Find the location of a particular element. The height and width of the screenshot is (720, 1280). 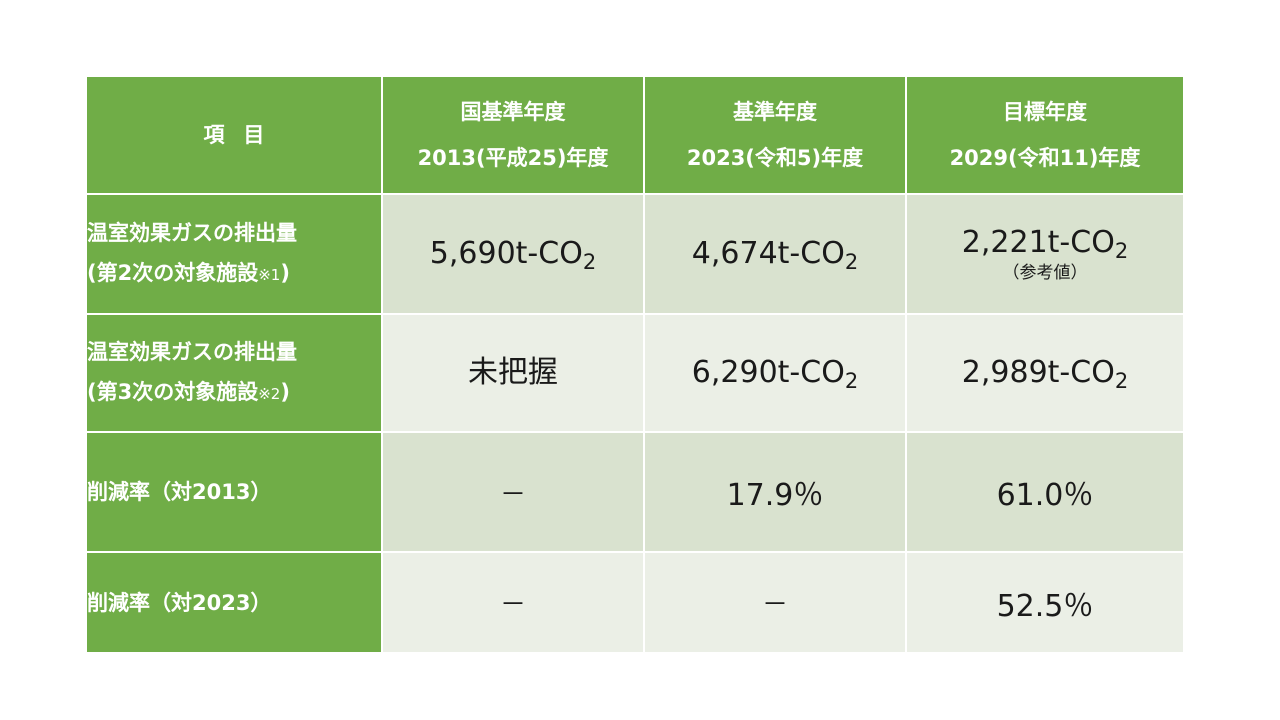

table-row: 削減率（対2013） － 17.9％ 61.0％ is located at coordinates (635, 492).